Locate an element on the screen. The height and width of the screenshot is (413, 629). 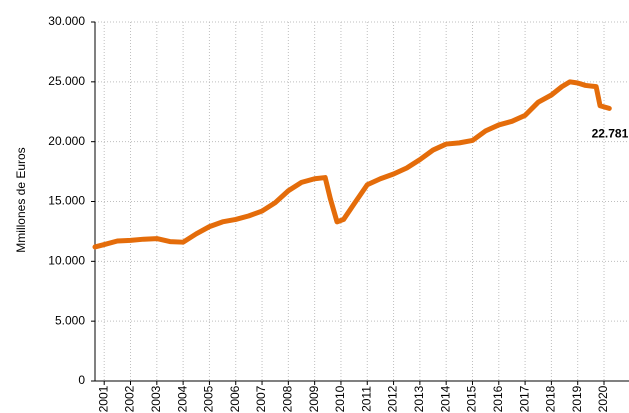
x-tick-label: 2005 is located at coordinates (209, 398).